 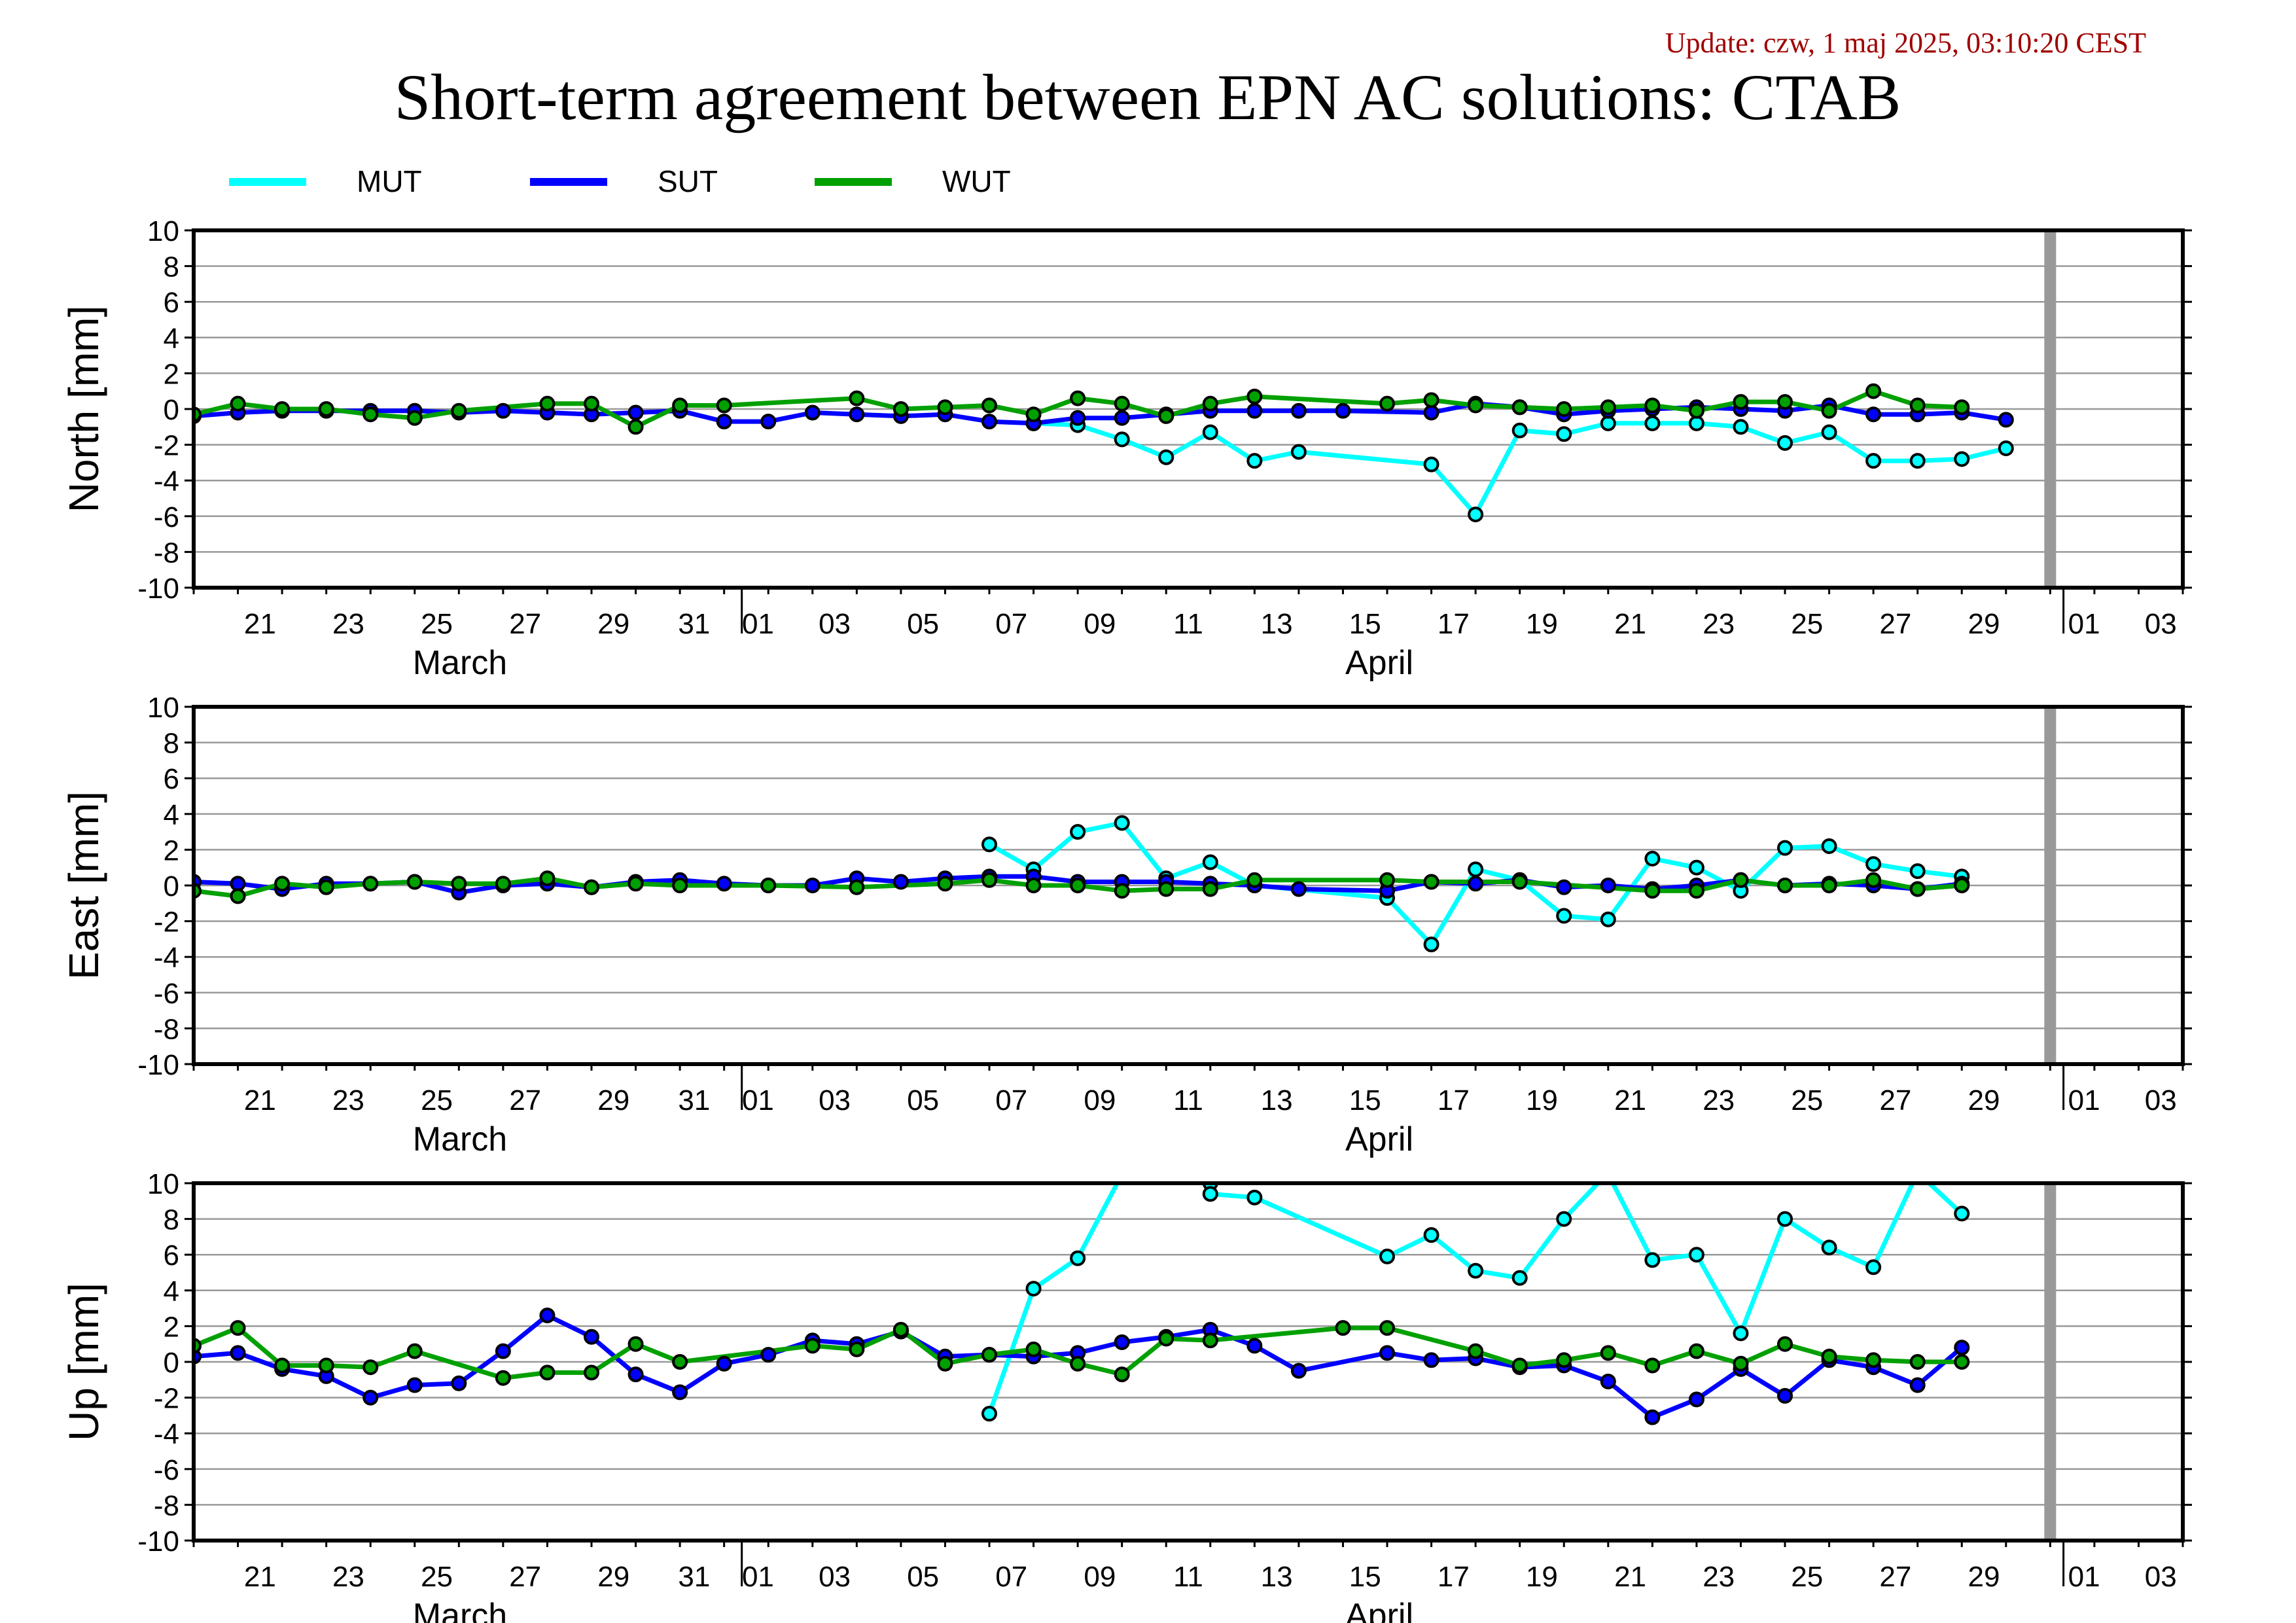 What do you see at coordinates (171, 1220) in the screenshot?
I see `y-tick-label: 8` at bounding box center [171, 1220].